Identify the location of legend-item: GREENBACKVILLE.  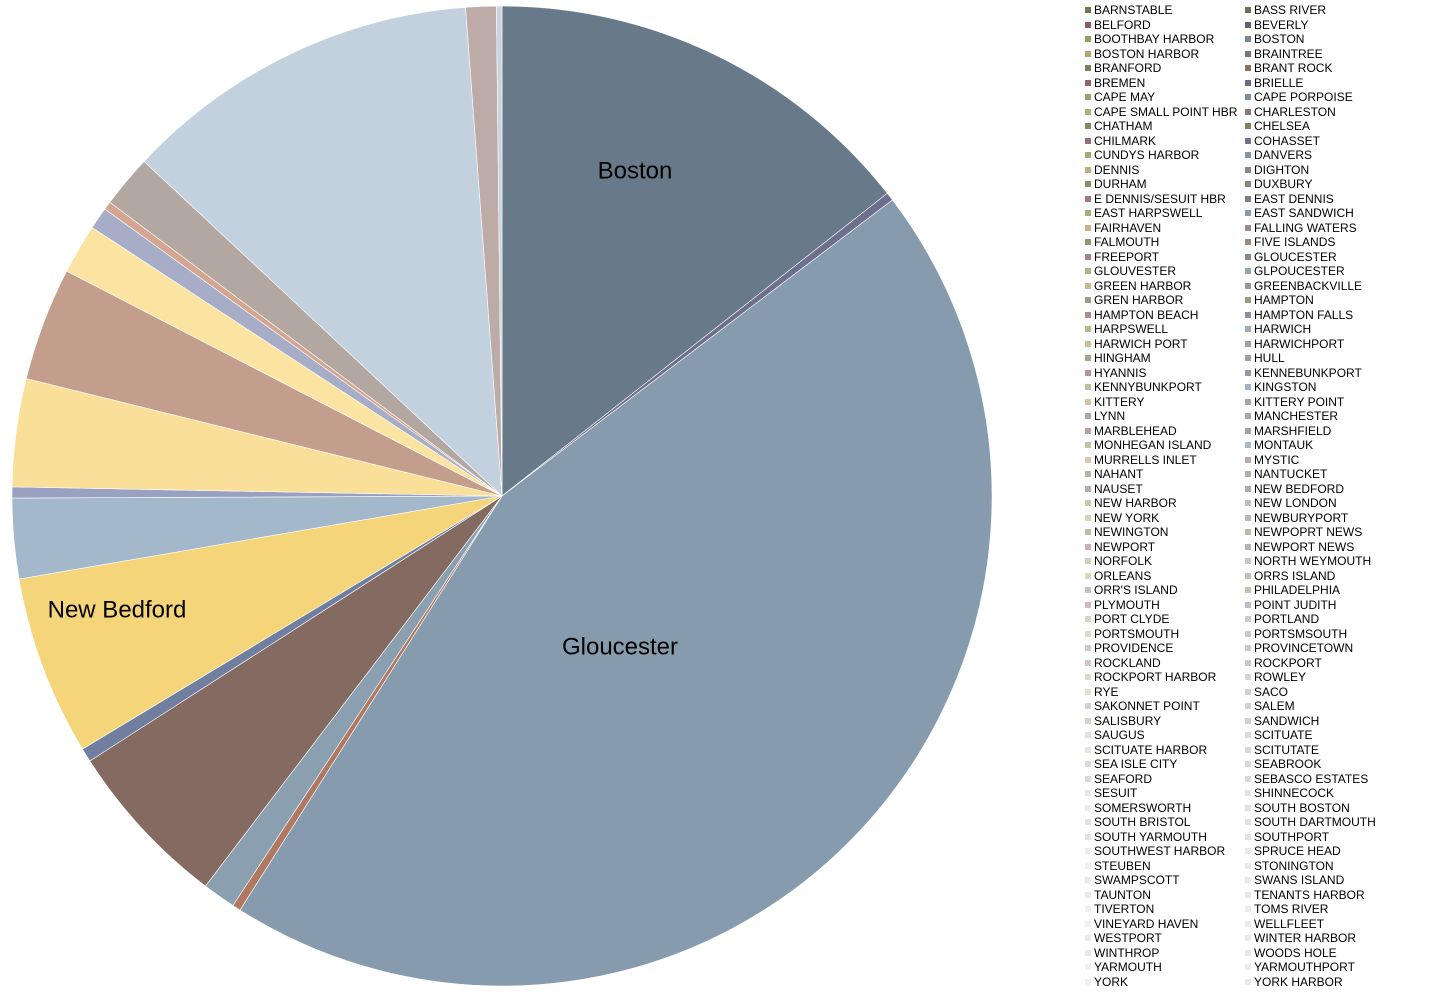
(1330, 286).